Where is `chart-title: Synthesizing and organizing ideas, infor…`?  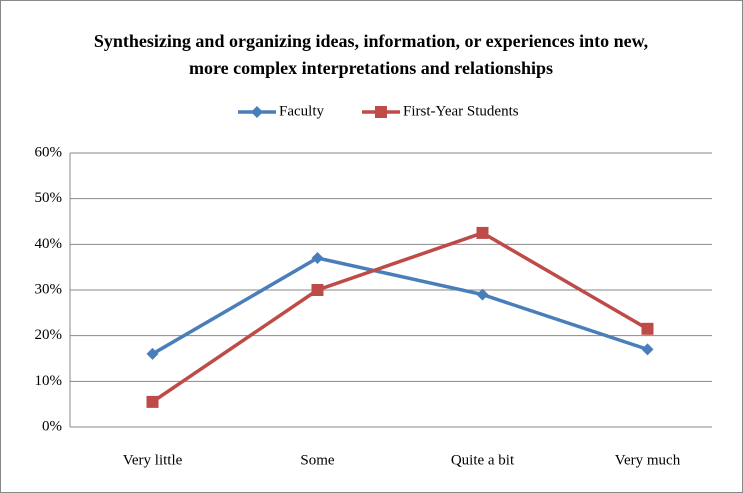
chart-title: Synthesizing and organizing ideas, infor… is located at coordinates (371, 41).